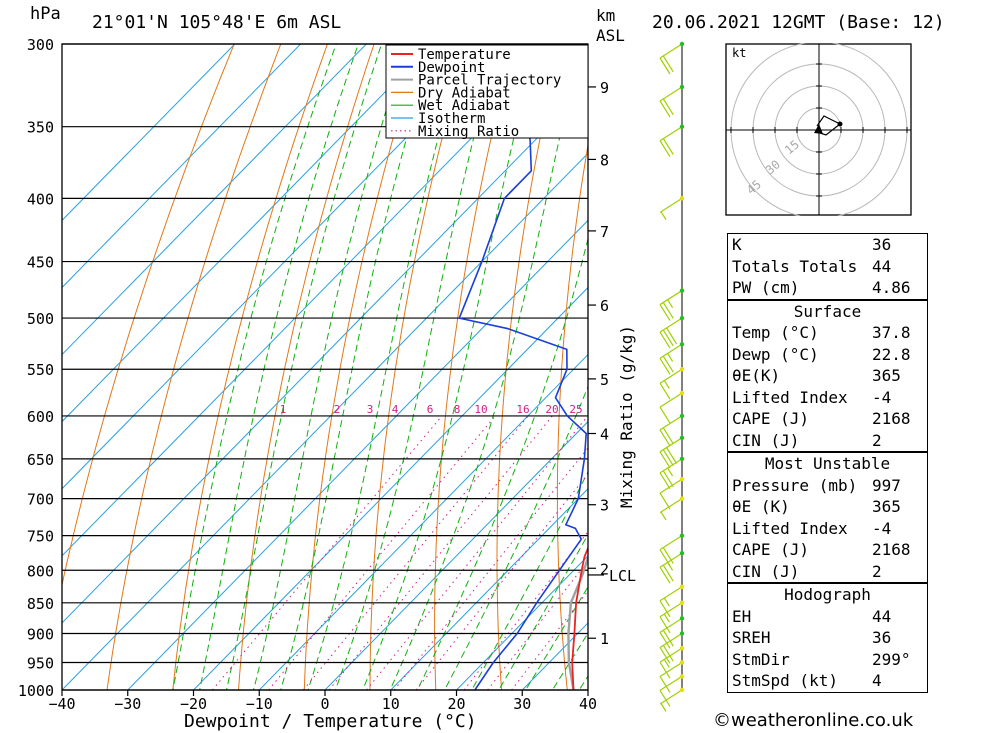 The height and width of the screenshot is (733, 1000). I want to click on most-unstable-title: Most Unstable, so click(827, 463).